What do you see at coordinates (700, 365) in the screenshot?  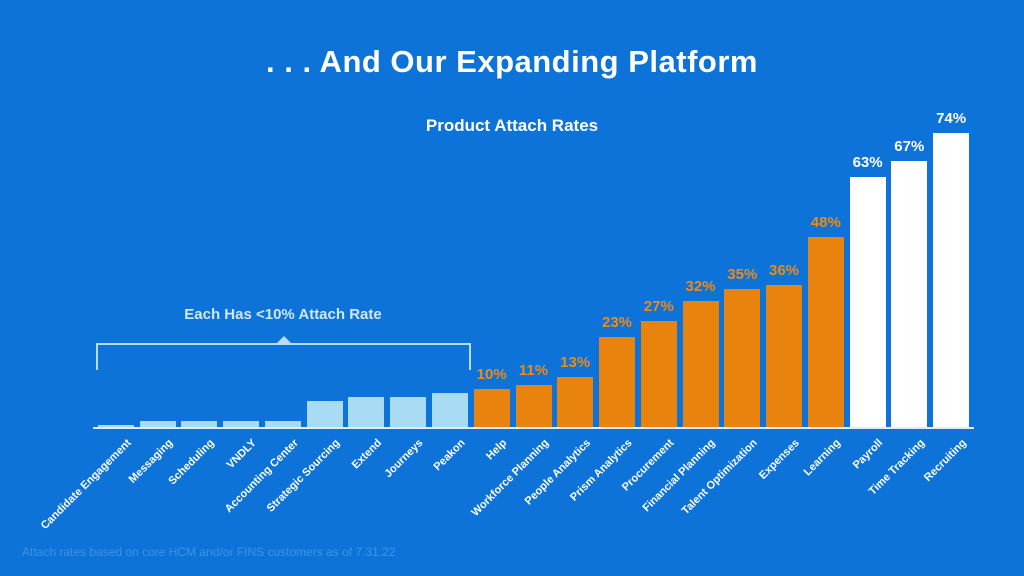 I see `bar-financial-planning` at bounding box center [700, 365].